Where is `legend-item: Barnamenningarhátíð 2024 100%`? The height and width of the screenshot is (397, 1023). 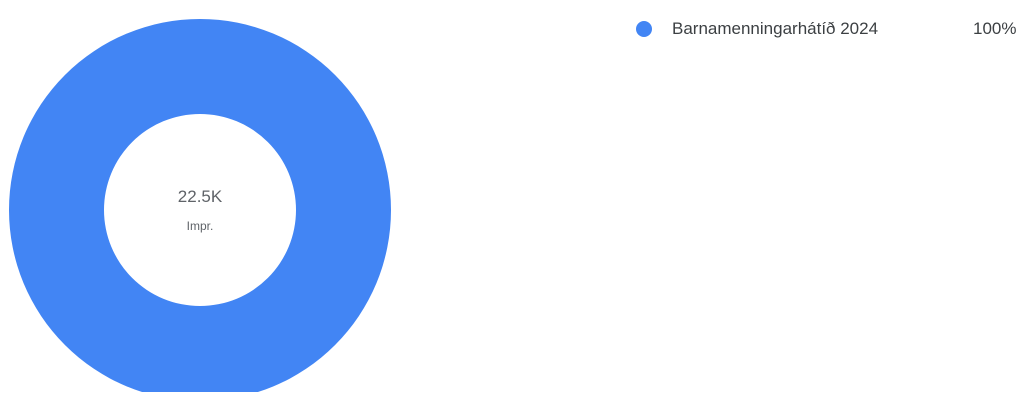 legend-item: Barnamenningarhátíð 2024 100% is located at coordinates (828, 29).